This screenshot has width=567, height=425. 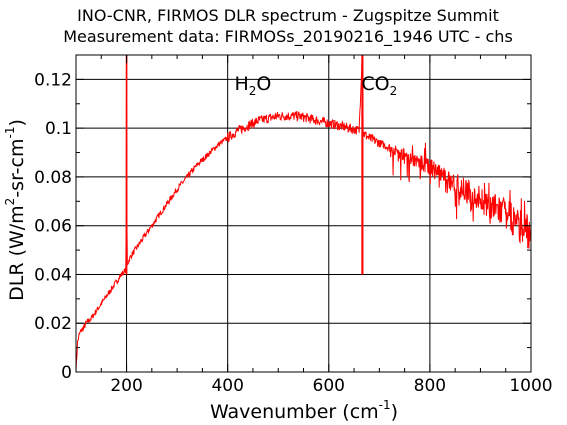 What do you see at coordinates (379, 85) in the screenshot?
I see `molecule-label: CO2` at bounding box center [379, 85].